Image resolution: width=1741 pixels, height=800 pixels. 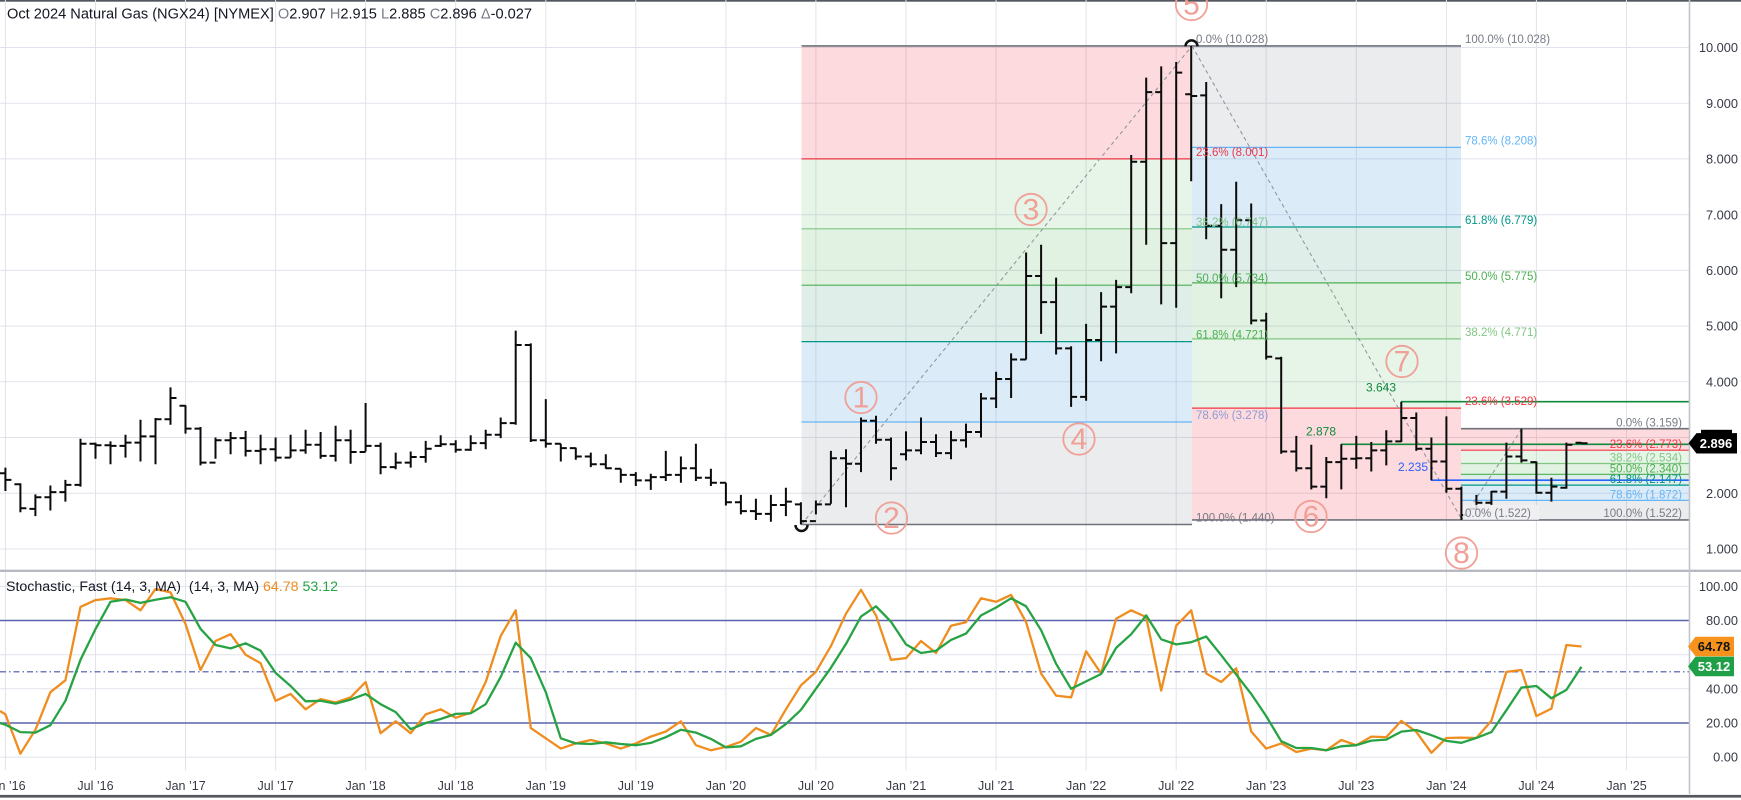 What do you see at coordinates (1722, 270) in the screenshot?
I see `svg-text: 6.000` at bounding box center [1722, 270].